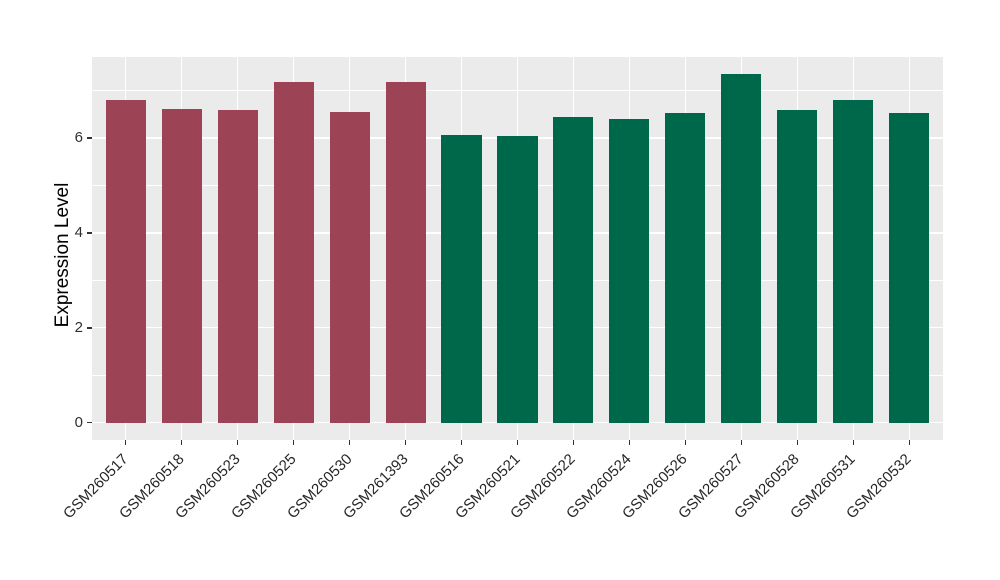 This screenshot has height=580, width=1000. Describe the element at coordinates (151, 486) in the screenshot. I see `x-tick-label: GSM260518` at that location.